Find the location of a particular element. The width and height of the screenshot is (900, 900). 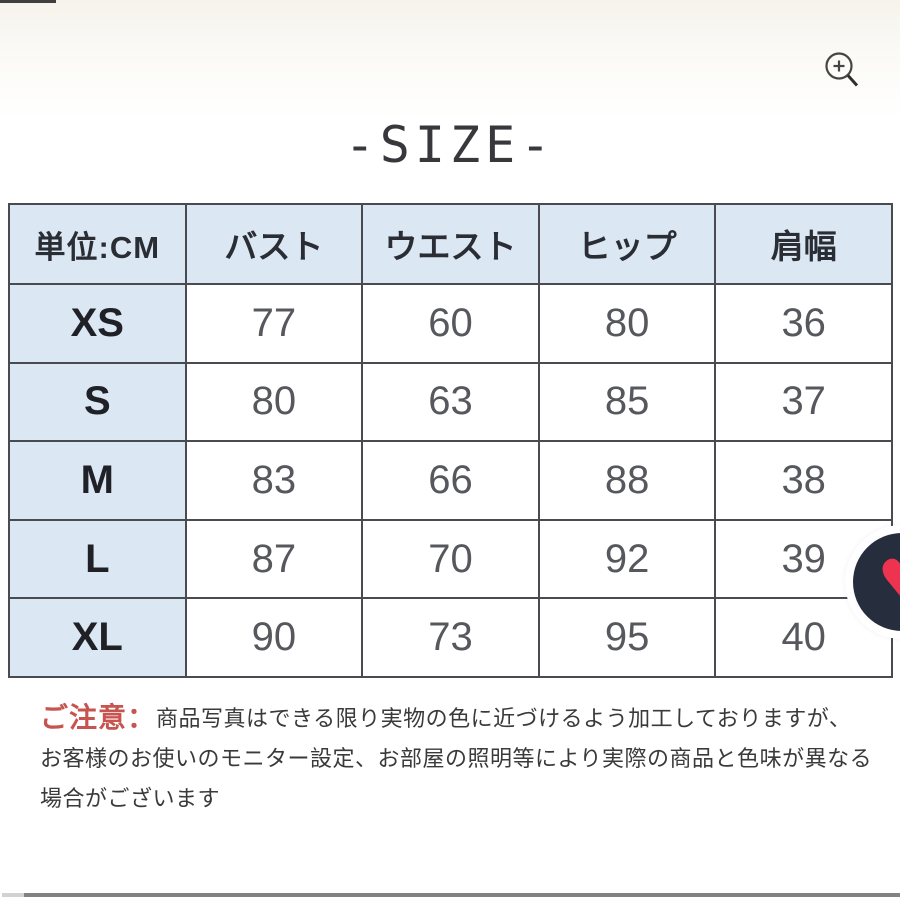

notice-line-1: ご注意：商品写真はできる限り実物の色に近づけるよう加工しておりますが、 is located at coordinates (460, 718).